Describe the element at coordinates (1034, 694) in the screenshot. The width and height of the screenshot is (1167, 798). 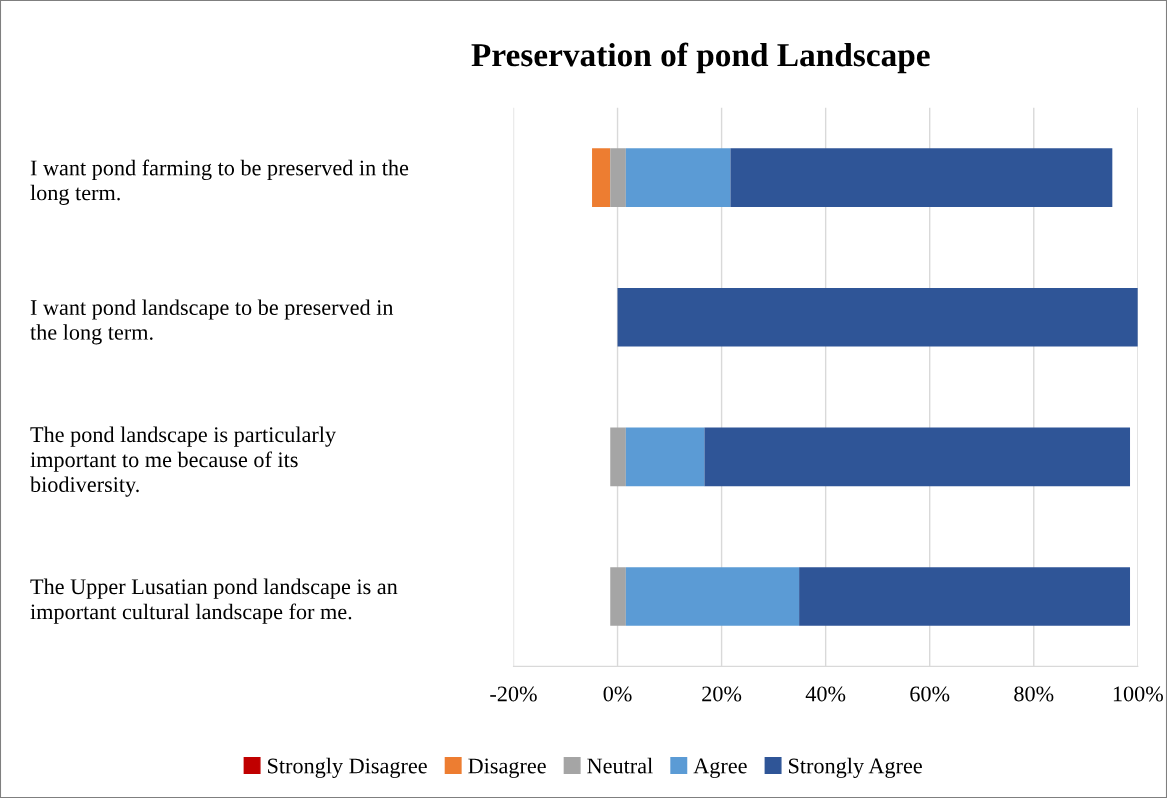
I see `x-tick-label: 80%` at that location.